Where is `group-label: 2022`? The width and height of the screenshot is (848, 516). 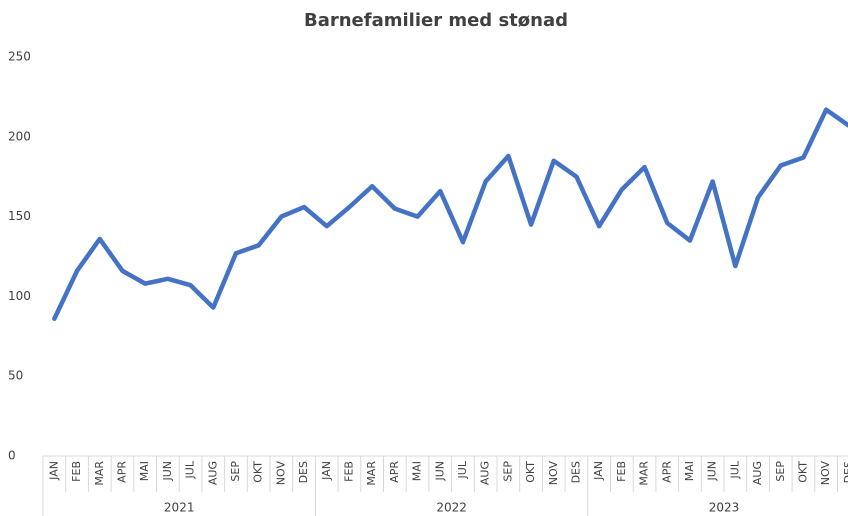
group-label: 2022 is located at coordinates (451, 508).